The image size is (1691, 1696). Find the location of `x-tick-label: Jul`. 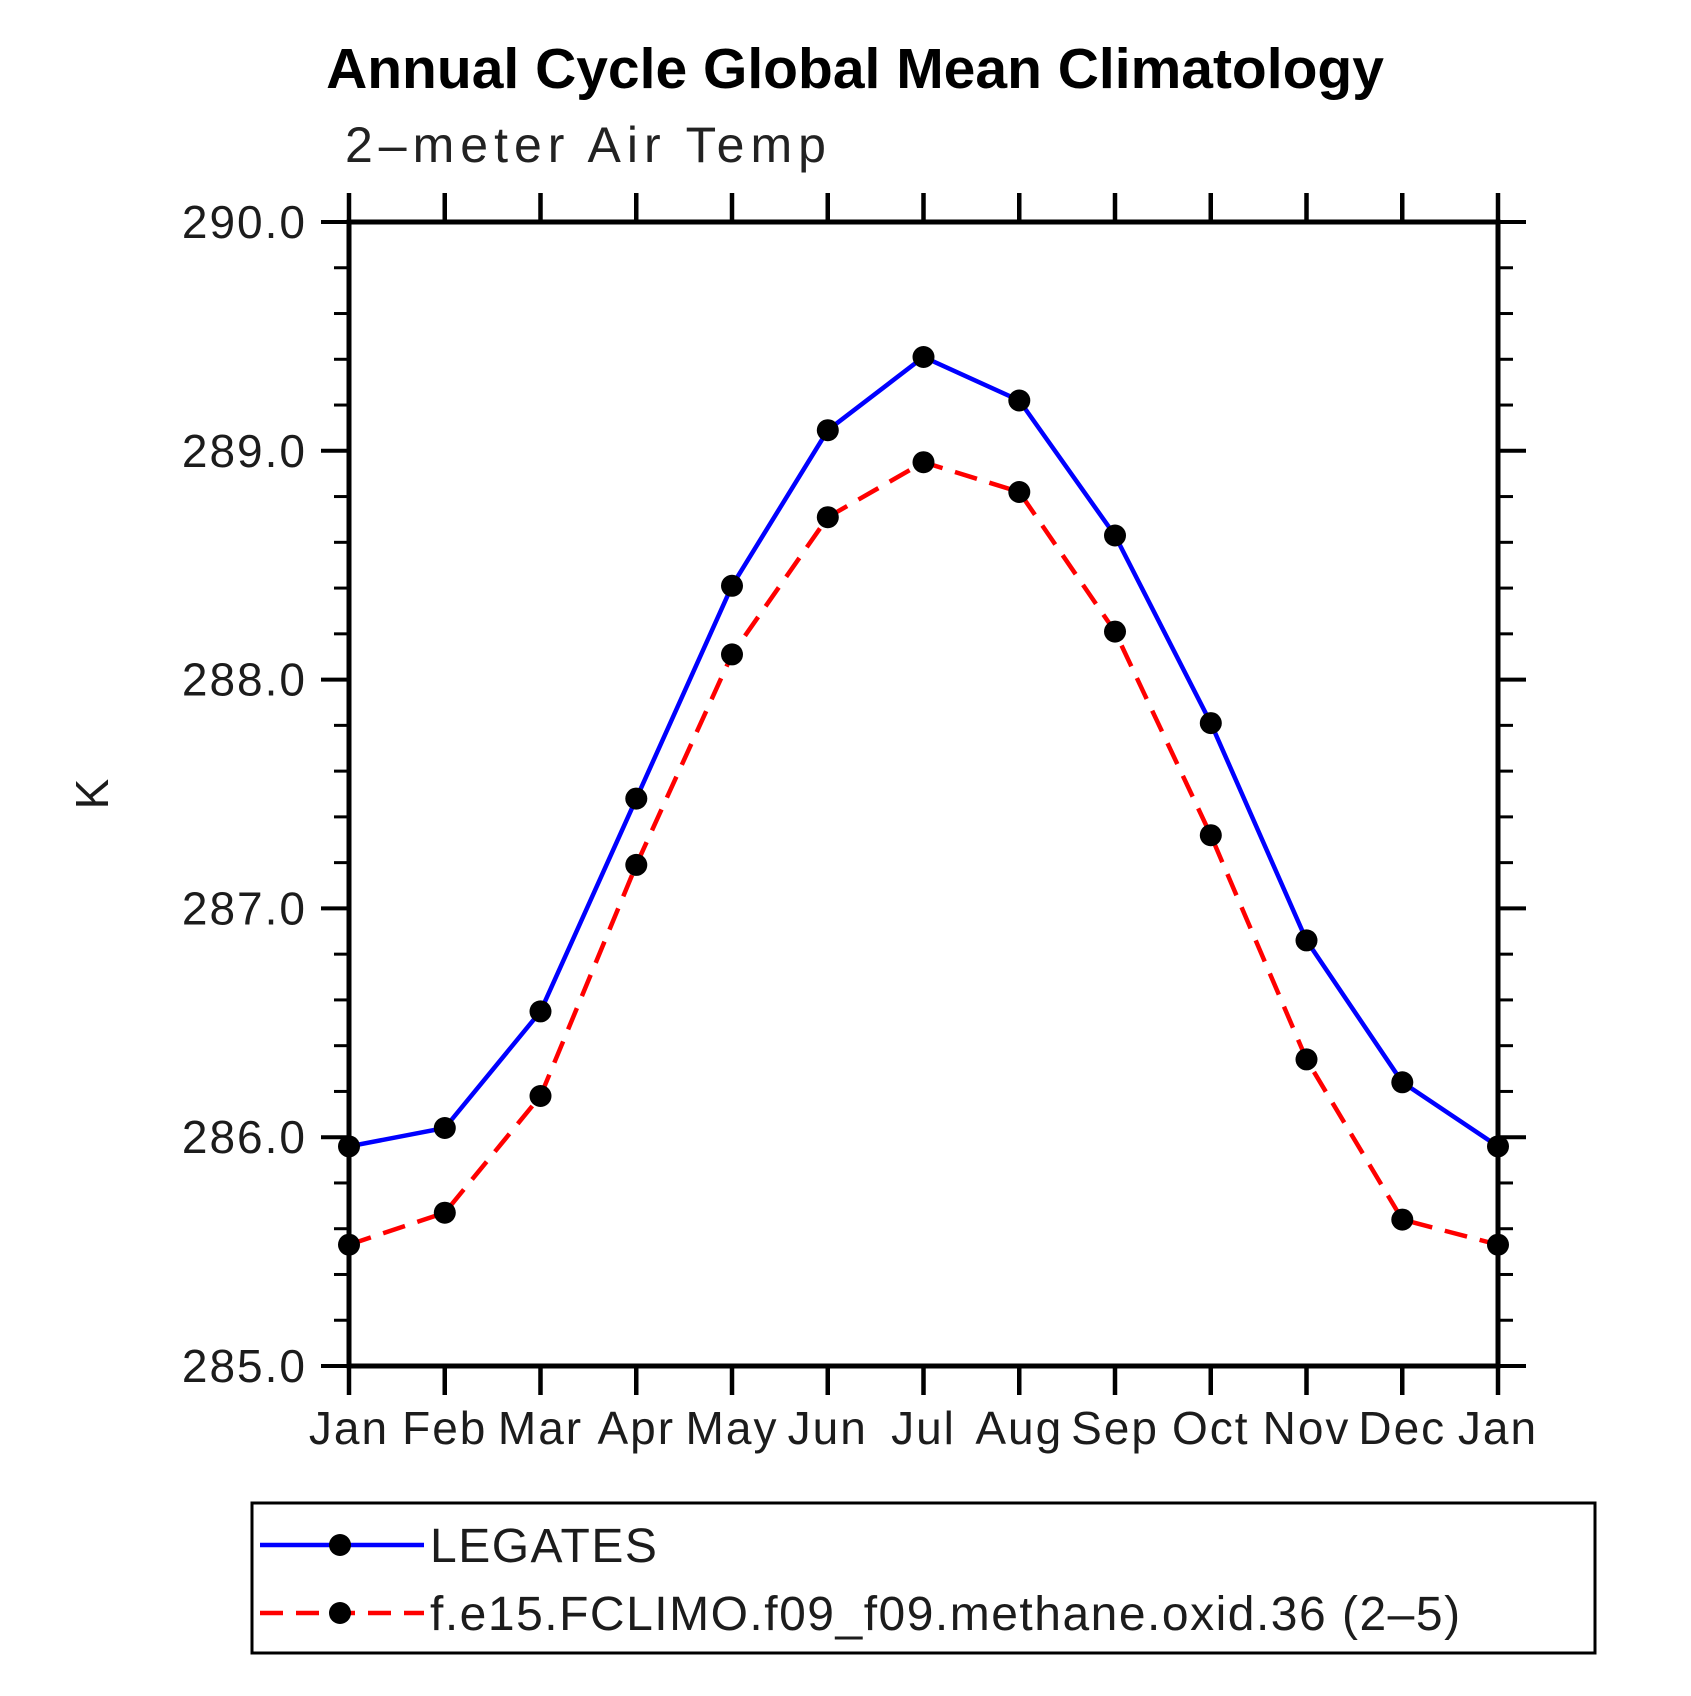

x-tick-label: Jul is located at coordinates (923, 1428).